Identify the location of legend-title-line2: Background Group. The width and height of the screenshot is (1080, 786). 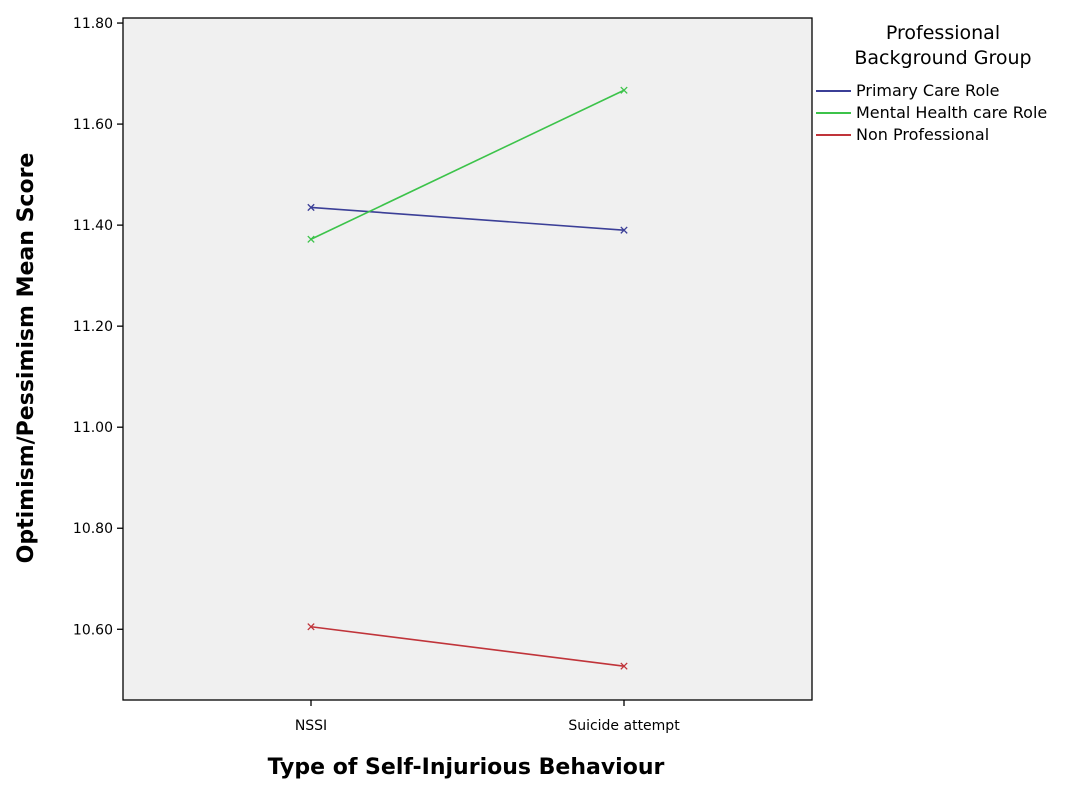
(942, 58).